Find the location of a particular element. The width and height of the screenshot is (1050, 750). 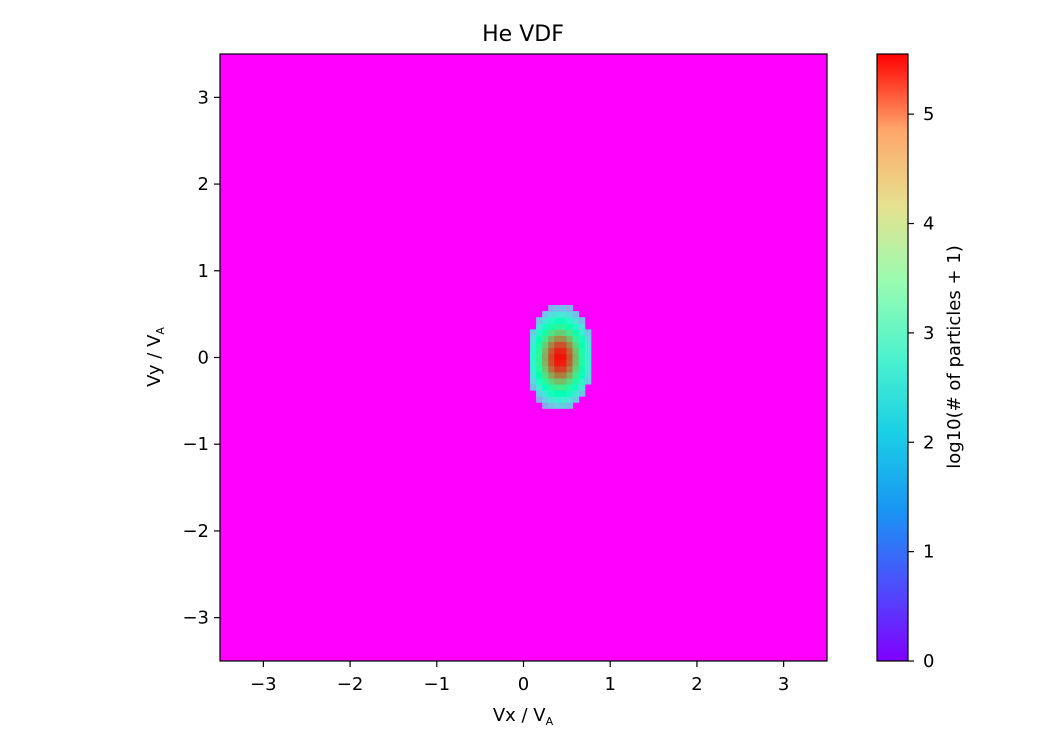

x-tick-label: −2 is located at coordinates (350, 684).